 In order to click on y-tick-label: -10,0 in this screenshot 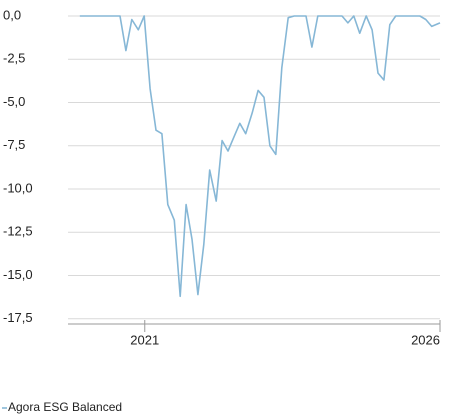, I will do `click(18, 187)`.